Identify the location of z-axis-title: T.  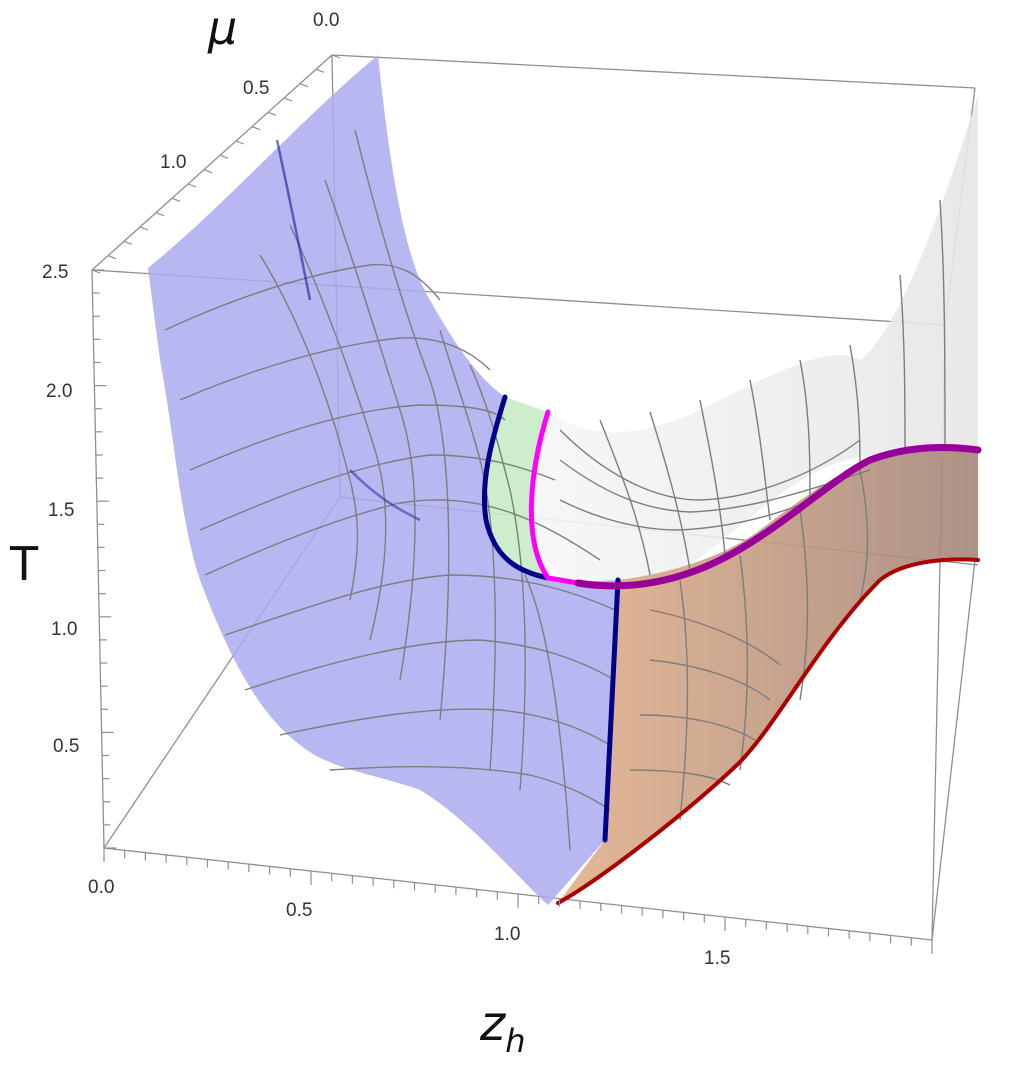
(24, 564).